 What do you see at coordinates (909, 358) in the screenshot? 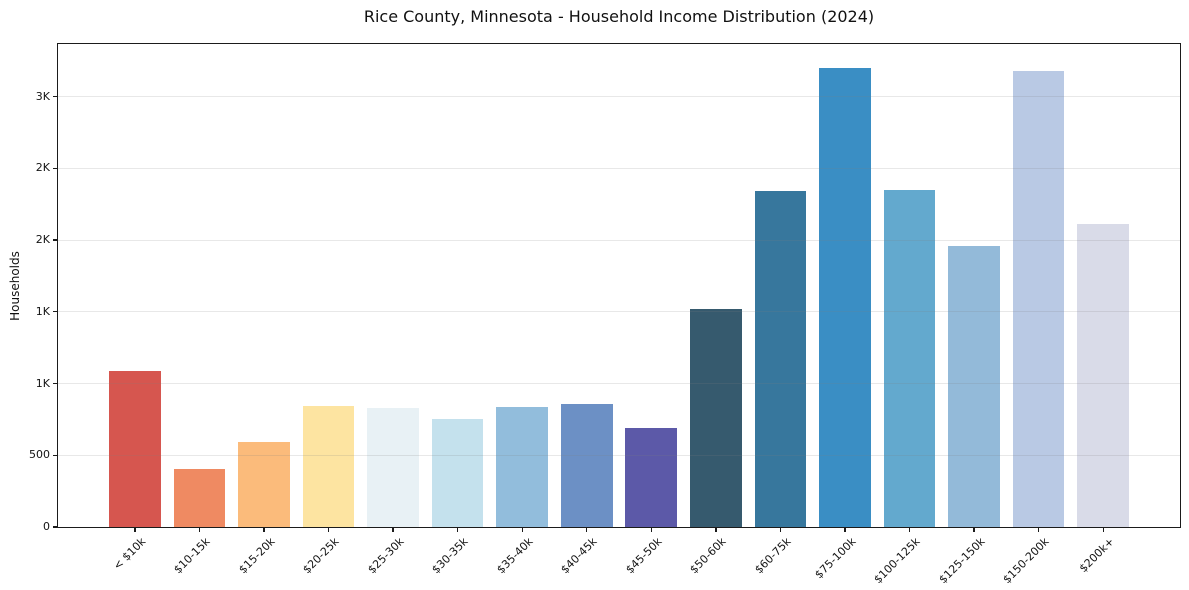
I see `bar-100-125k` at bounding box center [909, 358].